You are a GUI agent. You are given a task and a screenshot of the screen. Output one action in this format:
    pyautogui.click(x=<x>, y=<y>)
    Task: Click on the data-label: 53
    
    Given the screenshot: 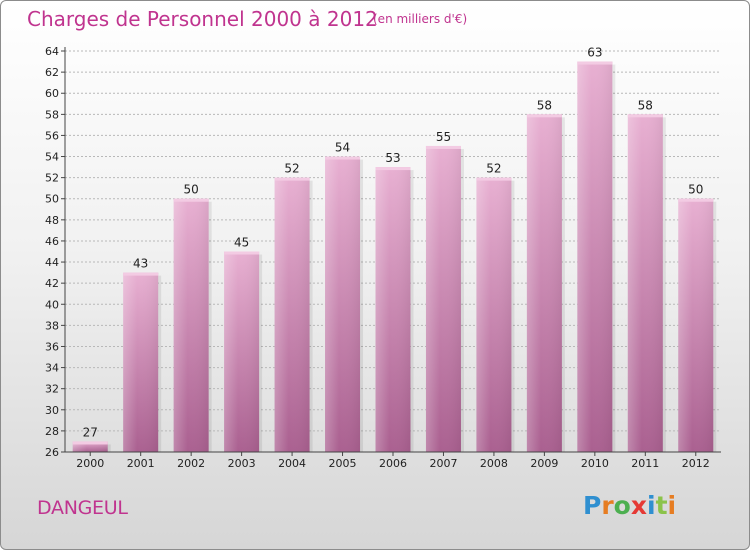 What is the action you would take?
    pyautogui.click(x=392, y=158)
    